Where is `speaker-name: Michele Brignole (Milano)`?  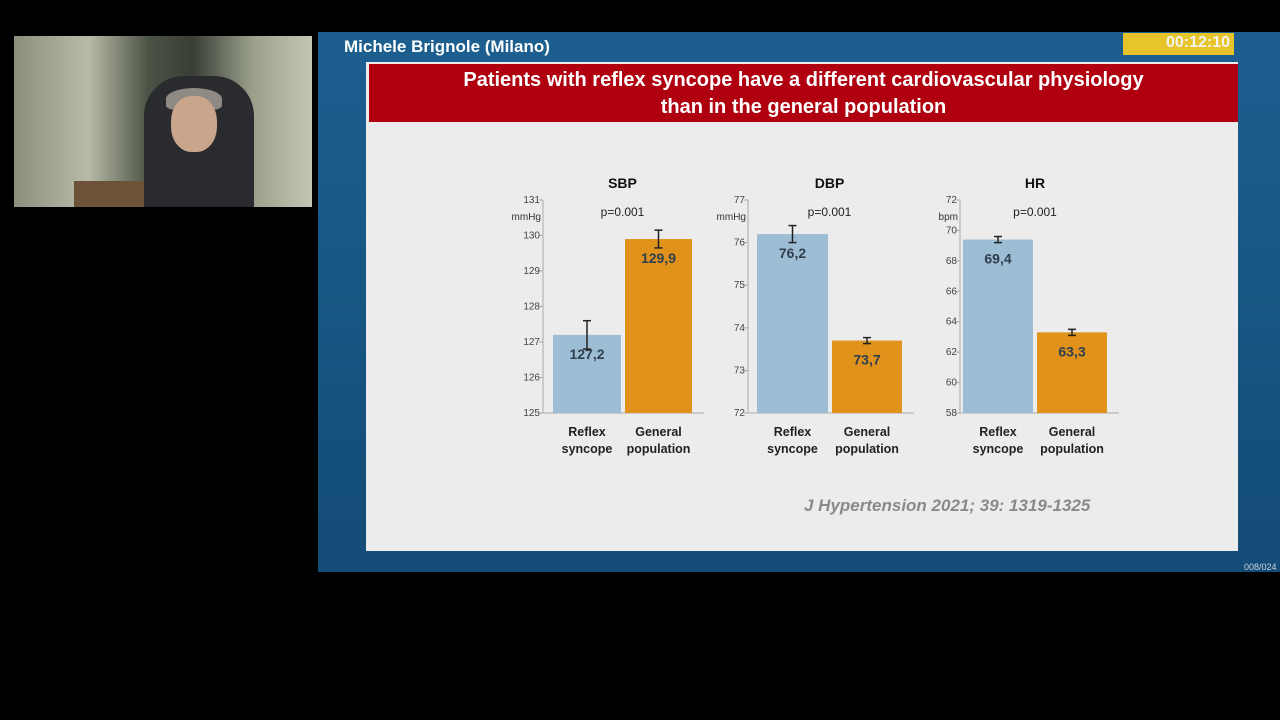
speaker-name: Michele Brignole (Milano) is located at coordinates (447, 46).